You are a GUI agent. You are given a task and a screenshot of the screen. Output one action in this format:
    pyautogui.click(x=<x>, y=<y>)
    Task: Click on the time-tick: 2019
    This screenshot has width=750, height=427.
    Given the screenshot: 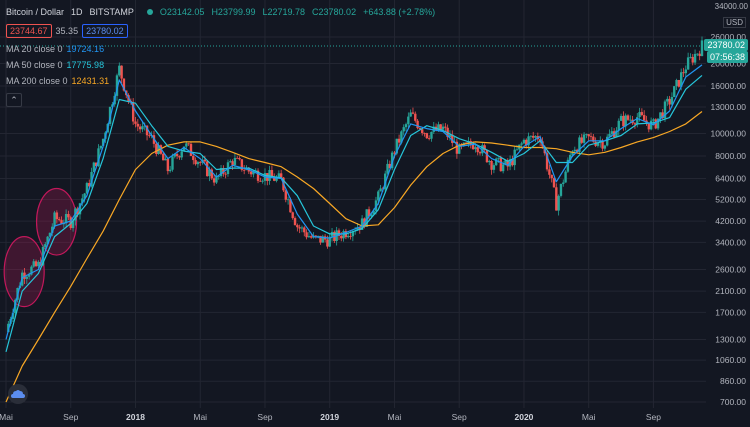 What is the action you would take?
    pyautogui.click(x=329, y=417)
    